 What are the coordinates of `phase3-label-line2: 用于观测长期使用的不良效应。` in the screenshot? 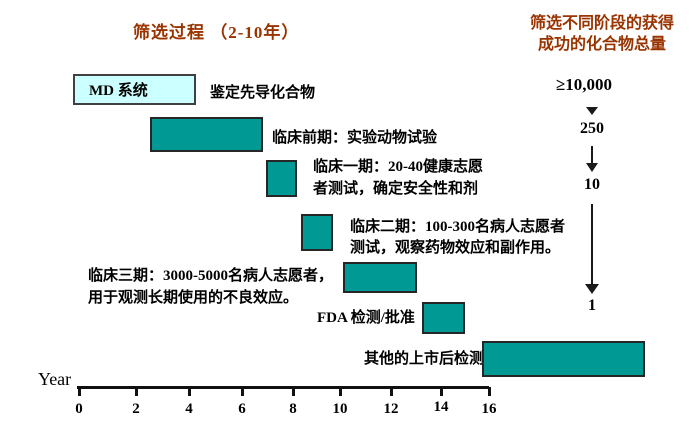 It's located at (193, 298).